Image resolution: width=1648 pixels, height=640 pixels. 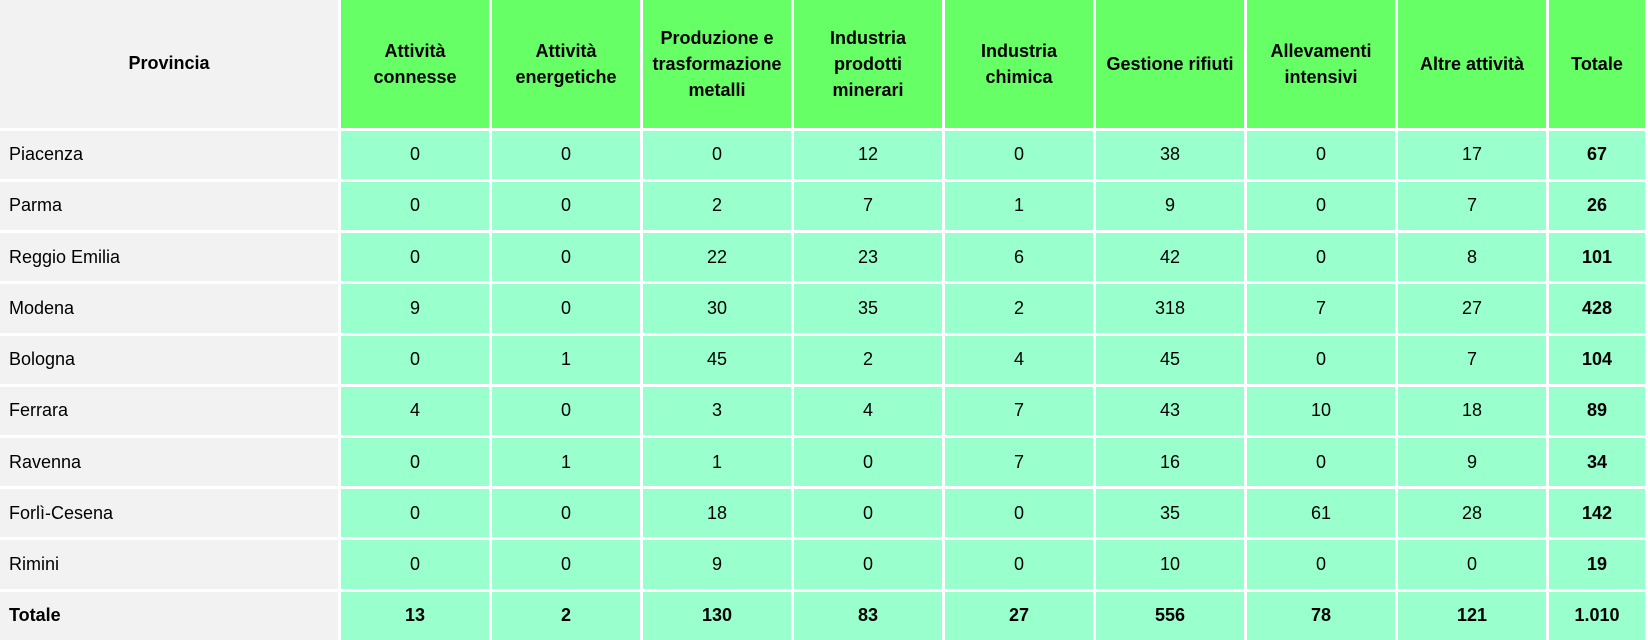 What do you see at coordinates (566, 65) in the screenshot?
I see `column-header-attivita-energetiche: Attività energetiche` at bounding box center [566, 65].